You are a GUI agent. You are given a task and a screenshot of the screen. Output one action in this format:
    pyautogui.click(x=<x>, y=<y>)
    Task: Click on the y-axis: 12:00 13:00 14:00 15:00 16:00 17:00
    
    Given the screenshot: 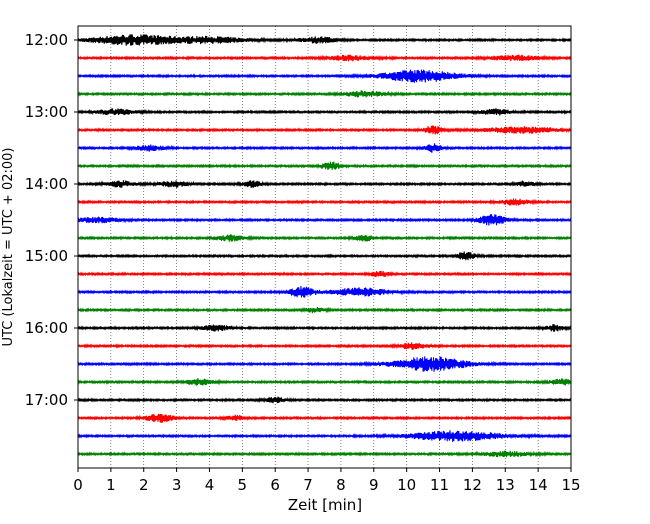 What is the action you would take?
    pyautogui.click(x=51, y=220)
    